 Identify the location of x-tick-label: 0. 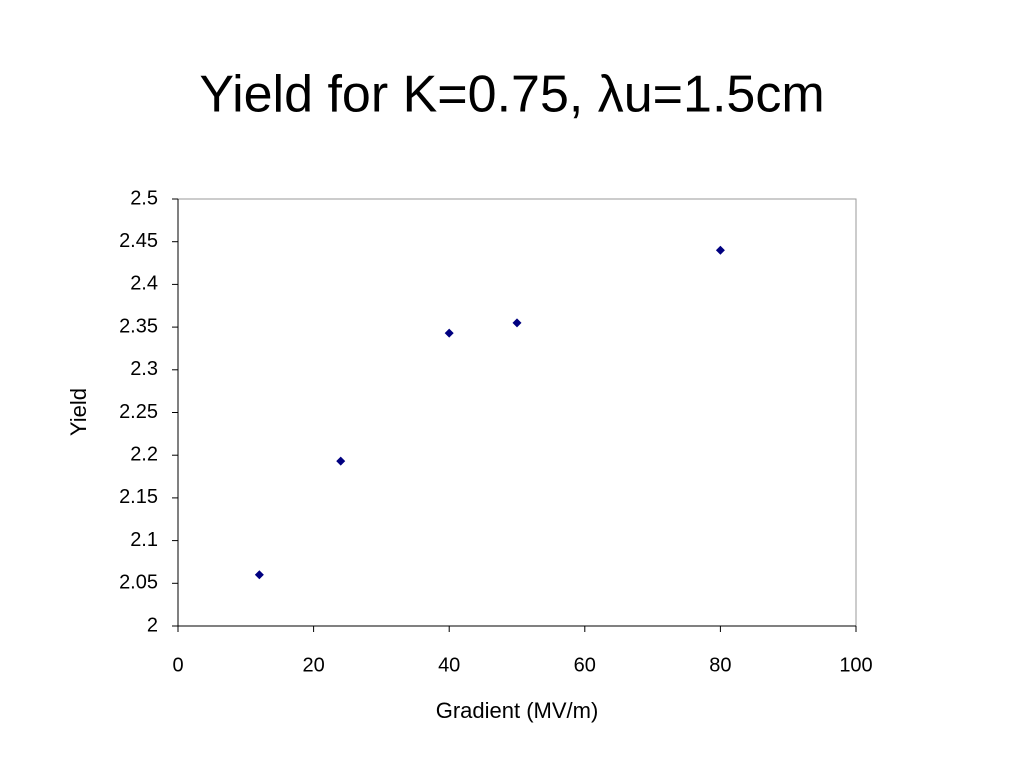
(177, 665).